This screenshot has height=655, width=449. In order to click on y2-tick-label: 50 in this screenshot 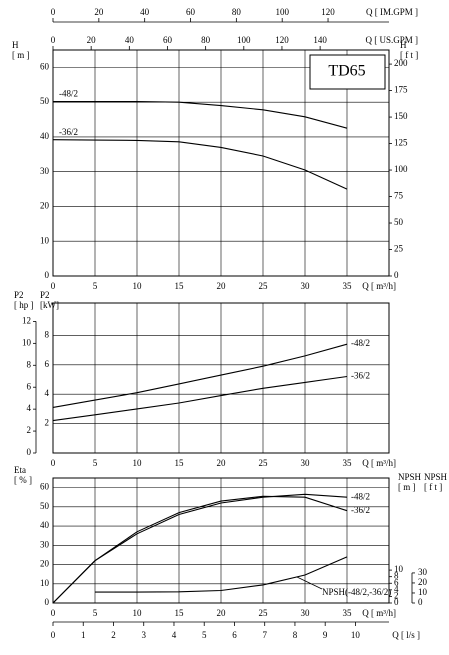, I will do `click(399, 222)`.